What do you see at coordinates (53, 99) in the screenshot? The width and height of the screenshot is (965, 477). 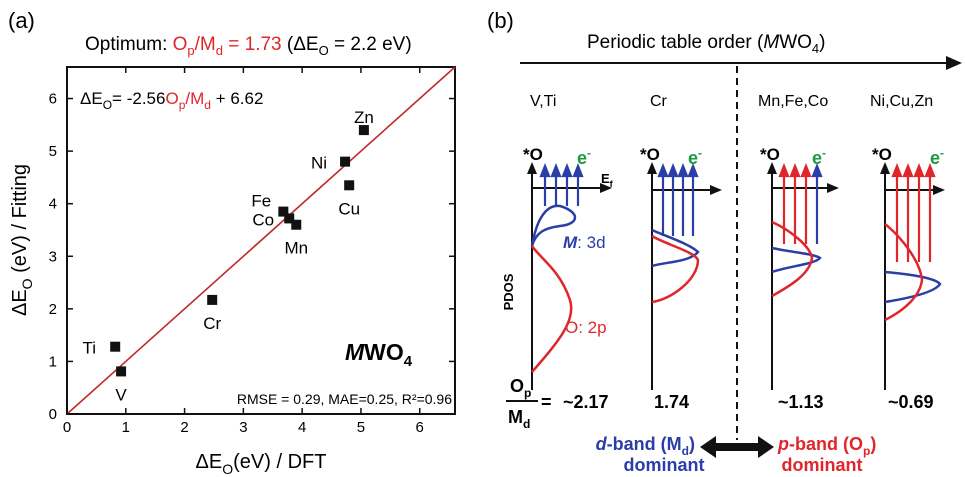 I see `y-tick-label: 6` at bounding box center [53, 99].